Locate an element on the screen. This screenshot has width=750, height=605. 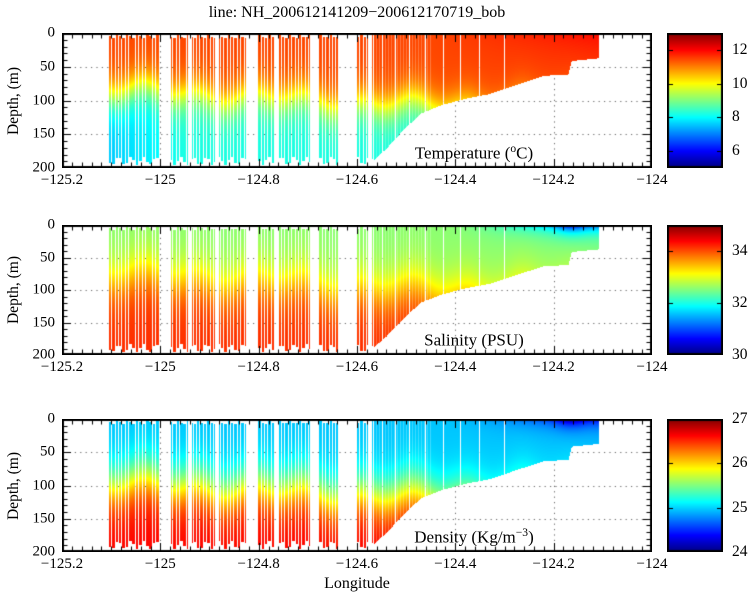
caption-text: C) is located at coordinates (525, 153).